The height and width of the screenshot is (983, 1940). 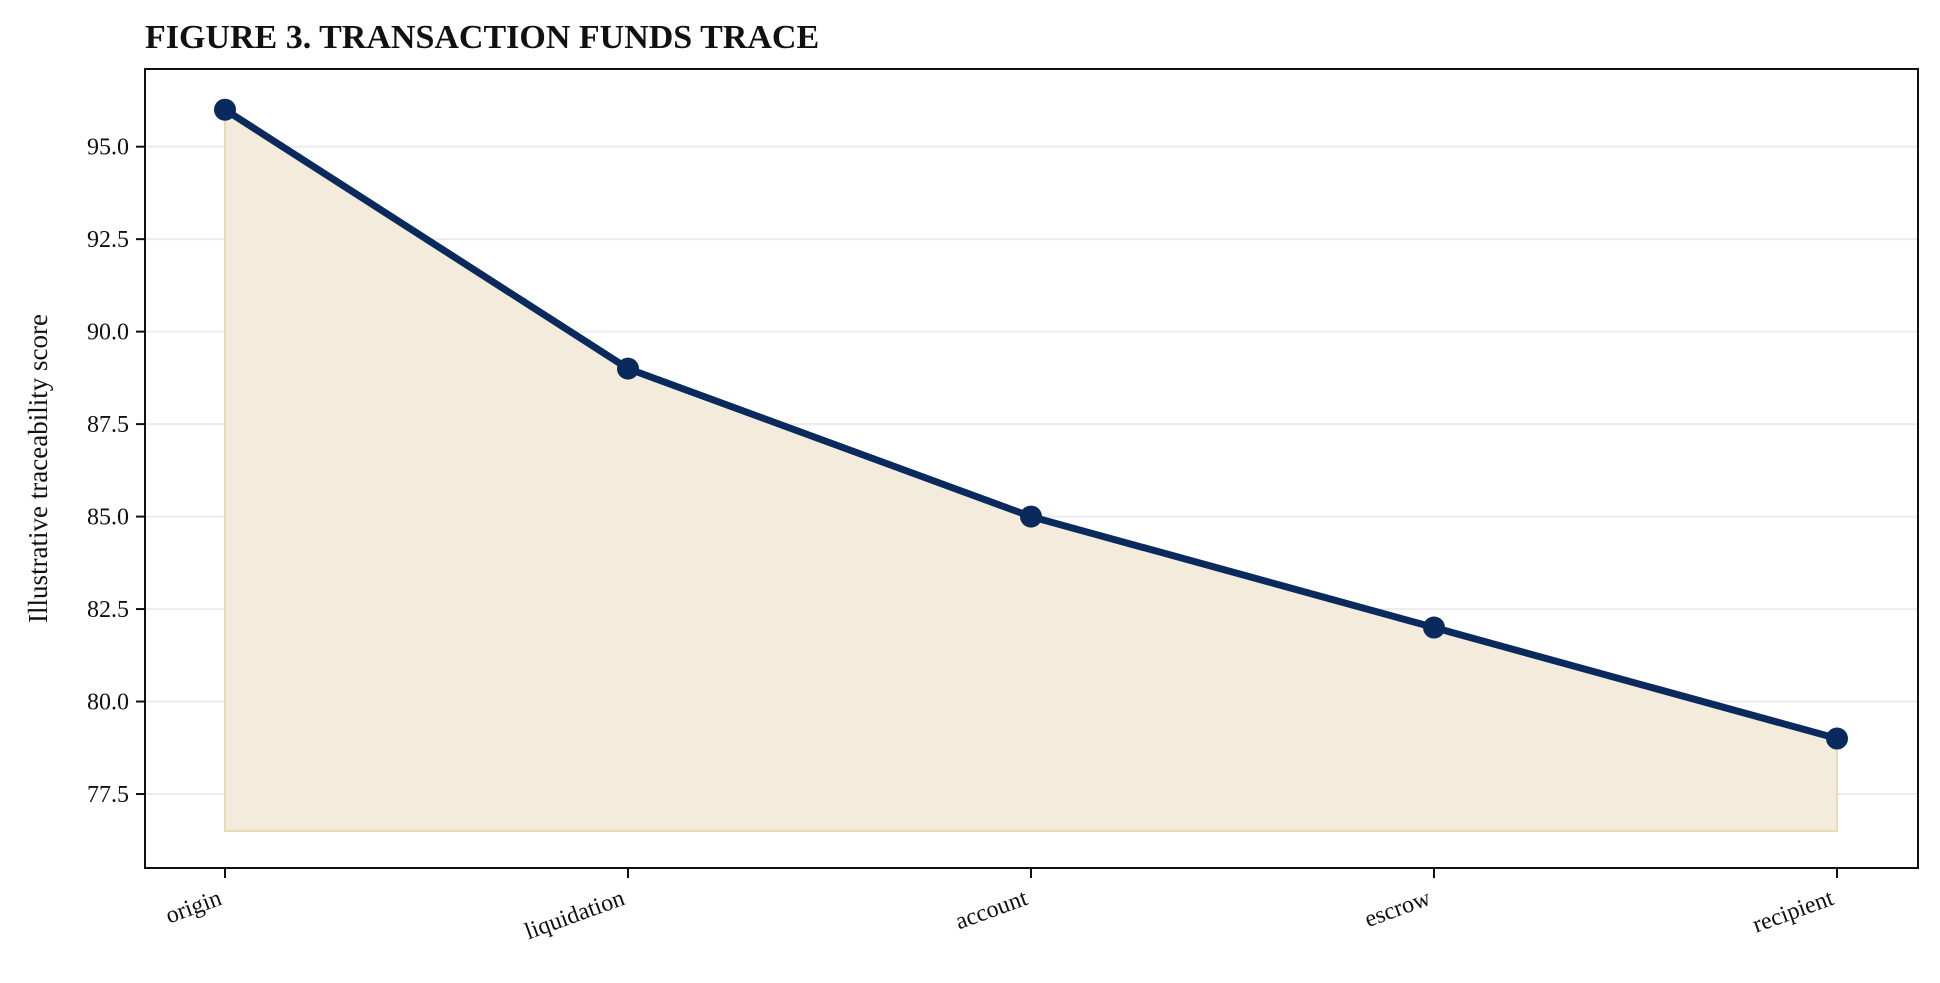 What do you see at coordinates (225, 109) in the screenshot?
I see `data-point-origin` at bounding box center [225, 109].